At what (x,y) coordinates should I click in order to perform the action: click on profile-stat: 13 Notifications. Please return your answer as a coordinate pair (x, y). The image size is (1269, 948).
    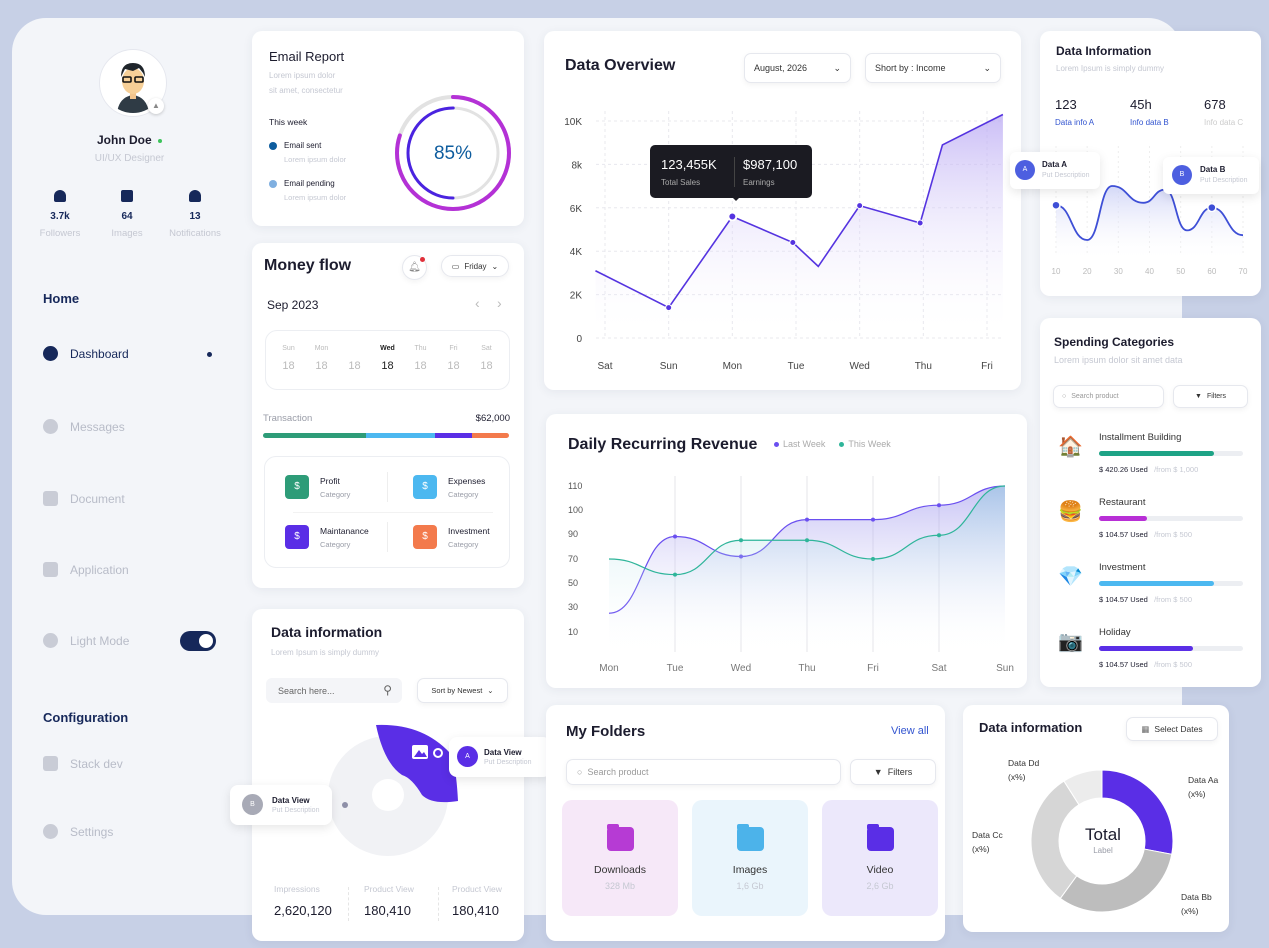
    Looking at the image, I should click on (195, 214).